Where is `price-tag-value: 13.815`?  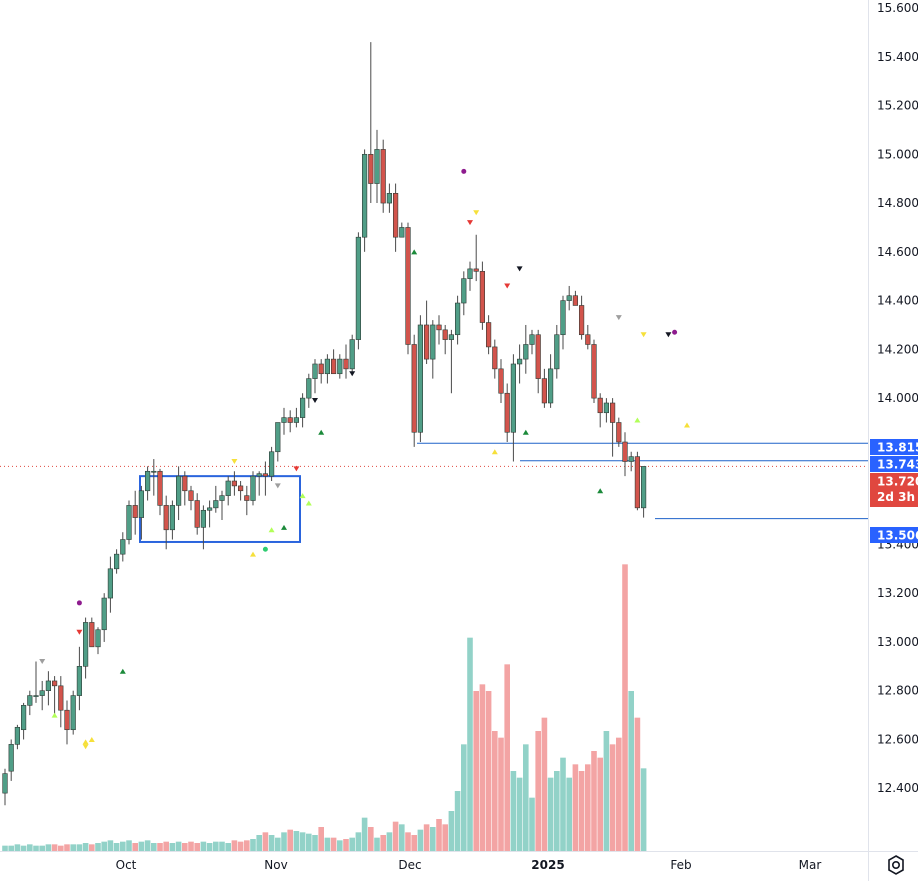 price-tag-value: 13.815 is located at coordinates (897, 448).